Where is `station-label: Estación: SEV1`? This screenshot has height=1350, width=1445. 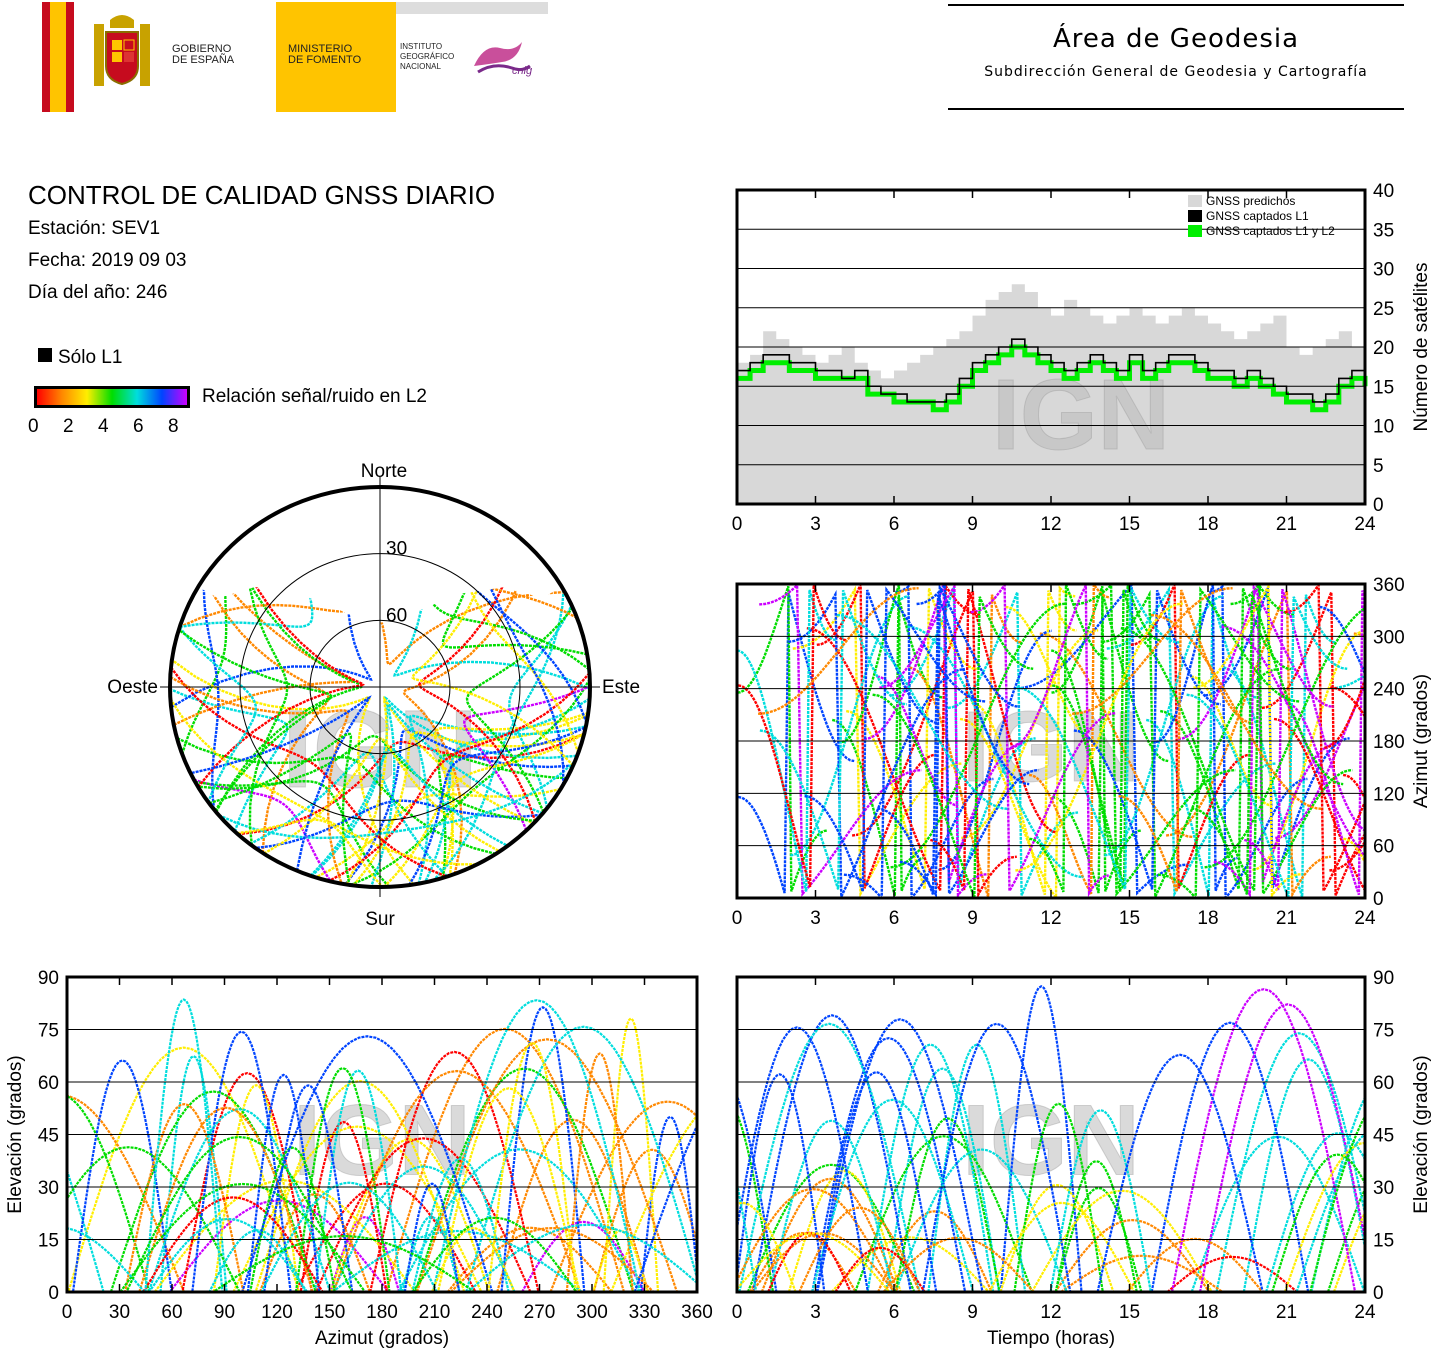 station-label: Estación: SEV1 is located at coordinates (94, 229).